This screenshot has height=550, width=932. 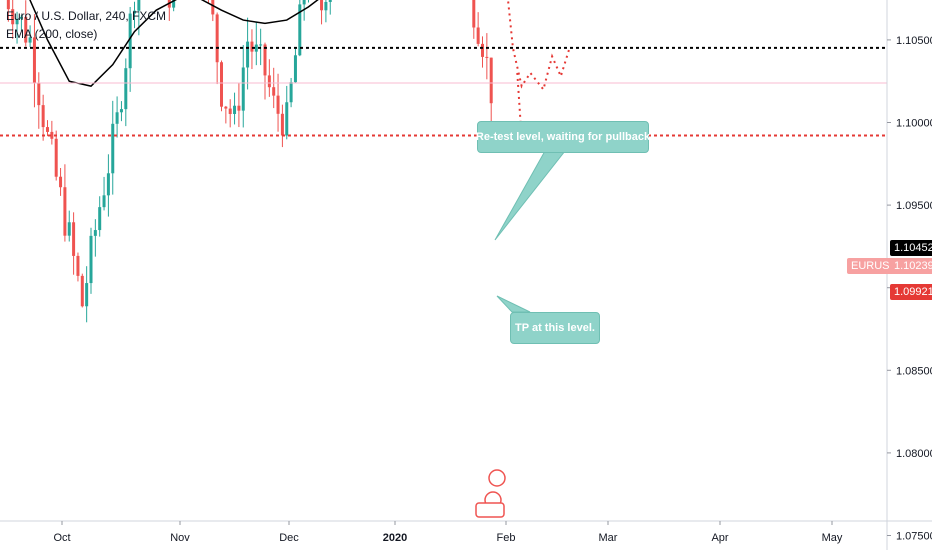 What do you see at coordinates (832, 538) in the screenshot?
I see `x-tick-label: May` at bounding box center [832, 538].